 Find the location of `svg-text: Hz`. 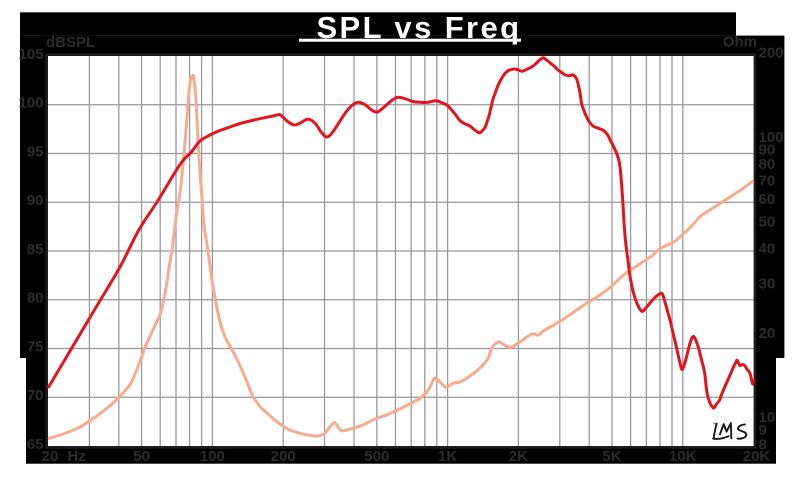

svg-text: Hz is located at coordinates (76, 456).